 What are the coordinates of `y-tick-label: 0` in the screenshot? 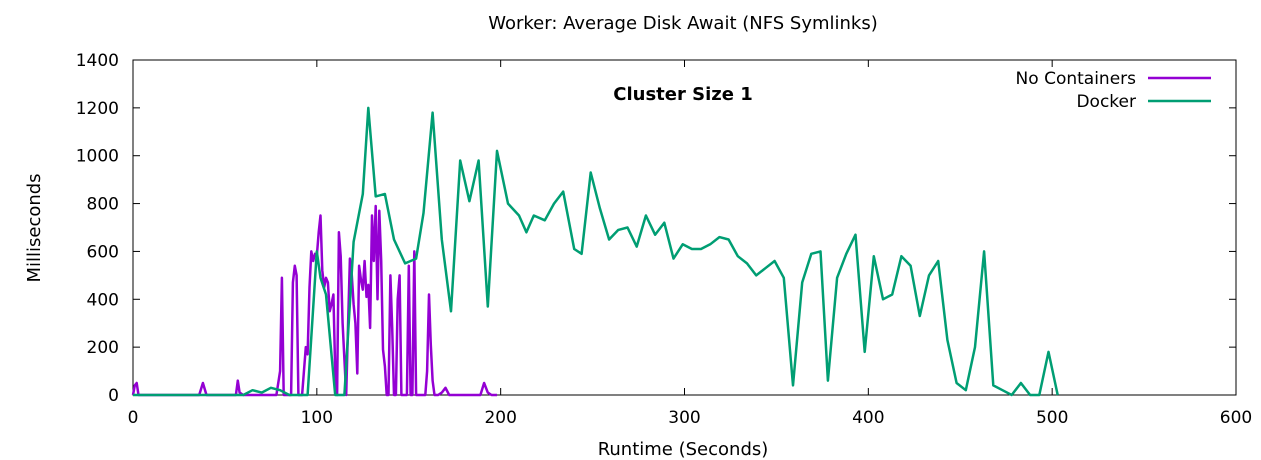 It's located at (113, 396).